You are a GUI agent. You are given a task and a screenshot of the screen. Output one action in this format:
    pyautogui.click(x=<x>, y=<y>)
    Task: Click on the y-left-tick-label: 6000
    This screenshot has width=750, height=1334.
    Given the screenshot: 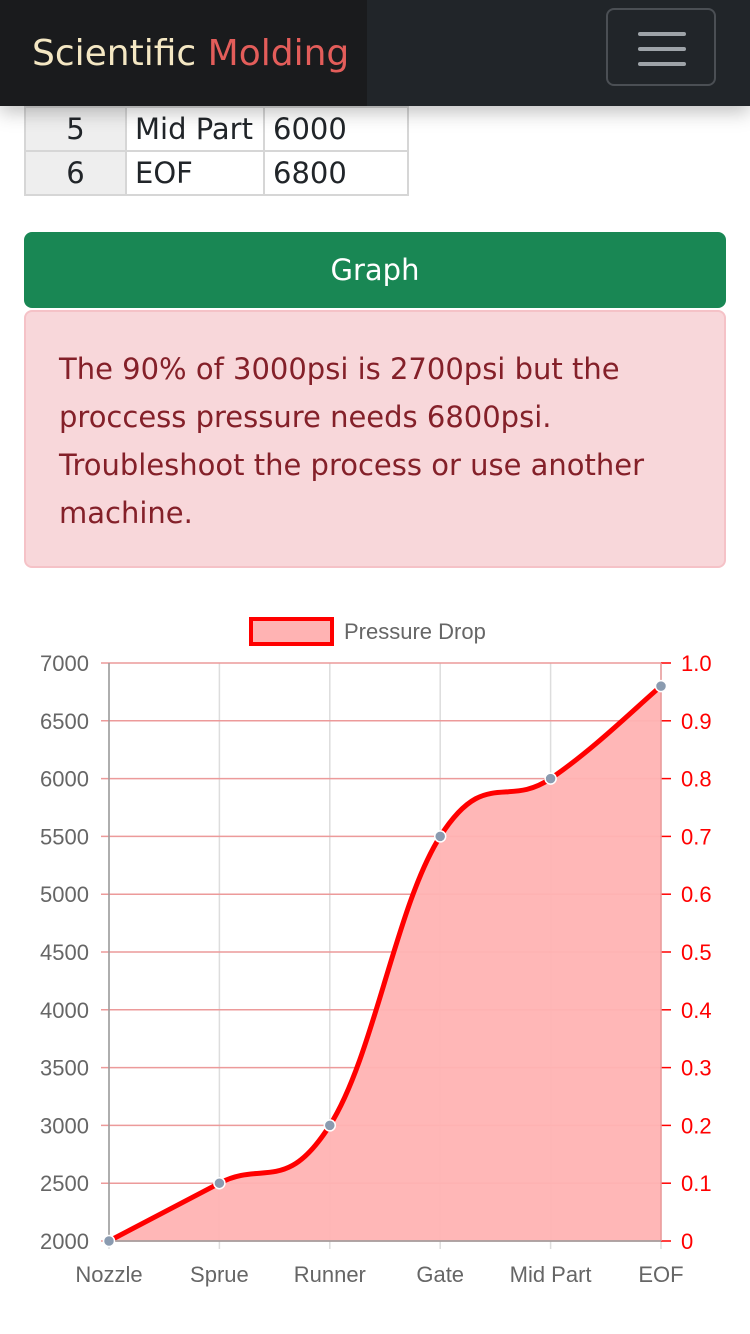 What is the action you would take?
    pyautogui.click(x=64, y=779)
    